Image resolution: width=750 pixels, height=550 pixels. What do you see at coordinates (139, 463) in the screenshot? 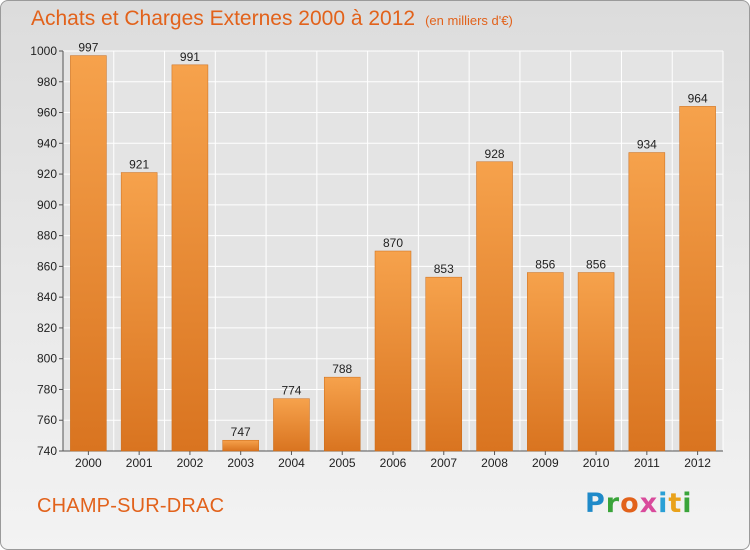
I see `x-tick-label-2001: 2001` at bounding box center [139, 463].